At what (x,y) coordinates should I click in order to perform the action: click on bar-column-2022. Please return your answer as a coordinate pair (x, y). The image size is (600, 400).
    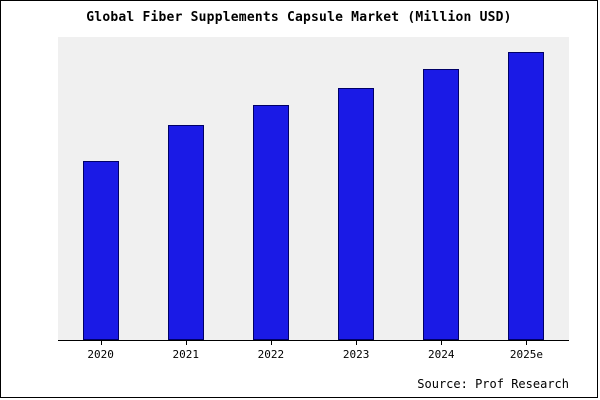
    Looking at the image, I should click on (270, 188).